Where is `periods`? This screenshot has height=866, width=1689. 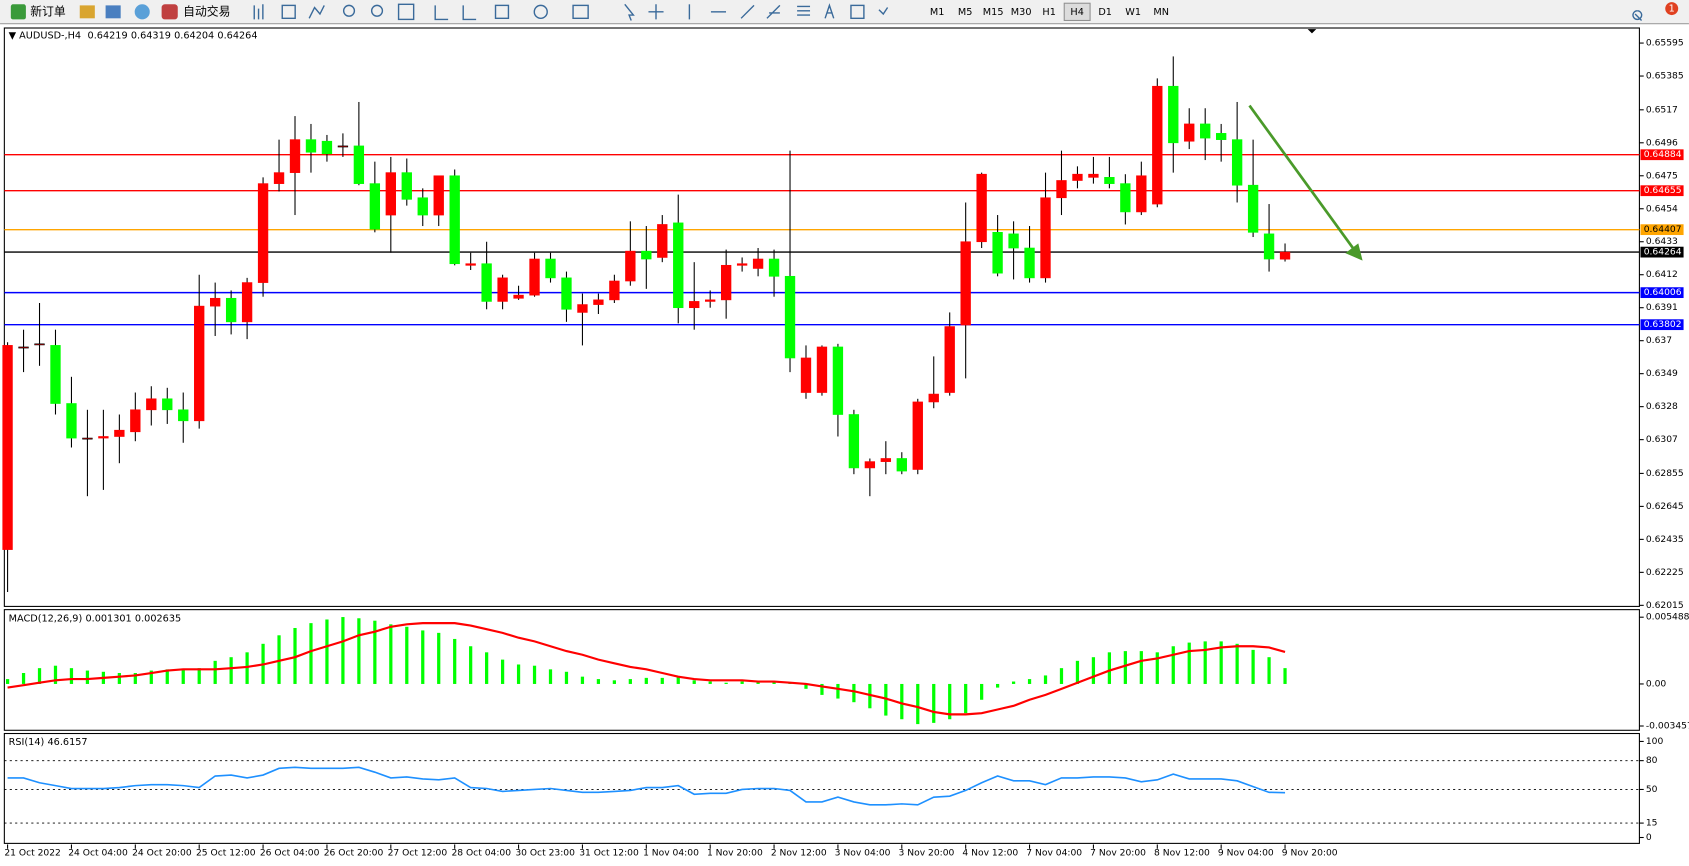 periods is located at coordinates (540, 12).